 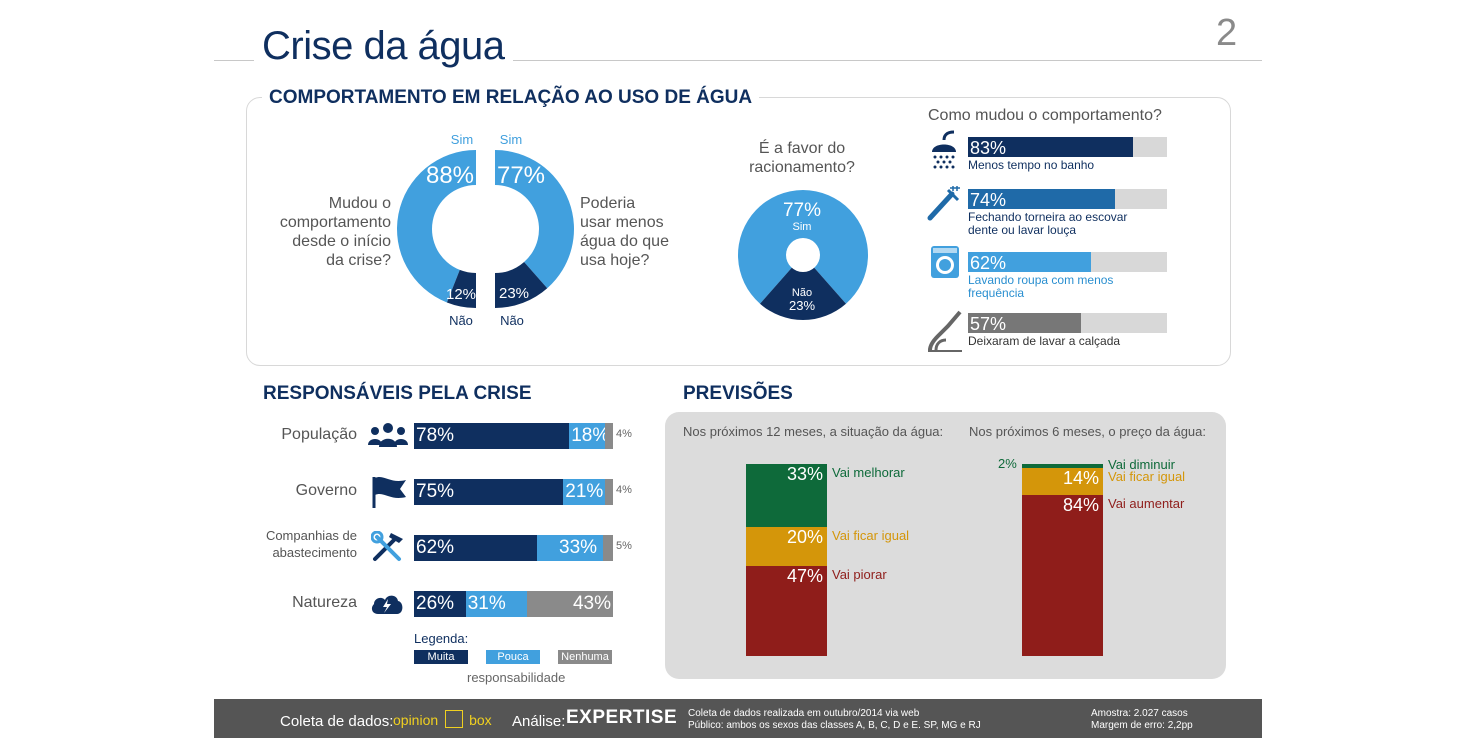 I want to click on change-bar-label: Menos tempo no banho, so click(x=1031, y=165).